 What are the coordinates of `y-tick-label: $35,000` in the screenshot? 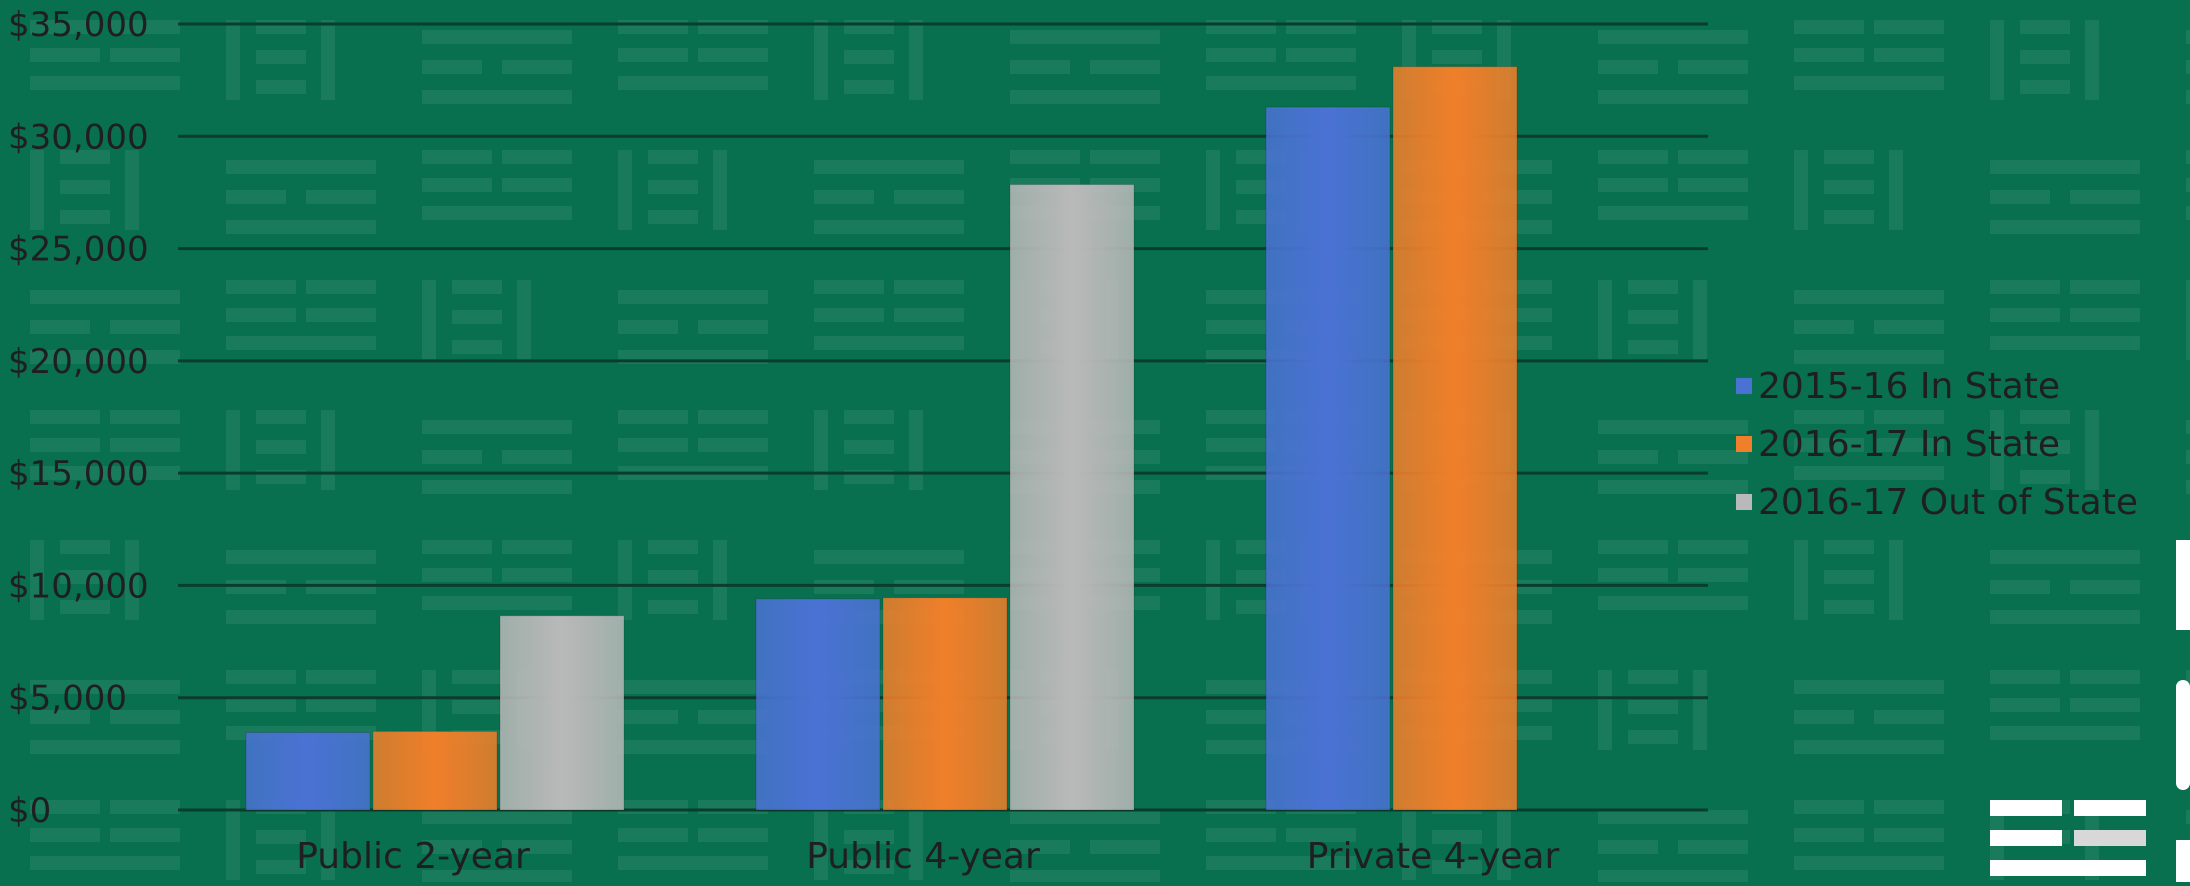 It's located at (78, 25).